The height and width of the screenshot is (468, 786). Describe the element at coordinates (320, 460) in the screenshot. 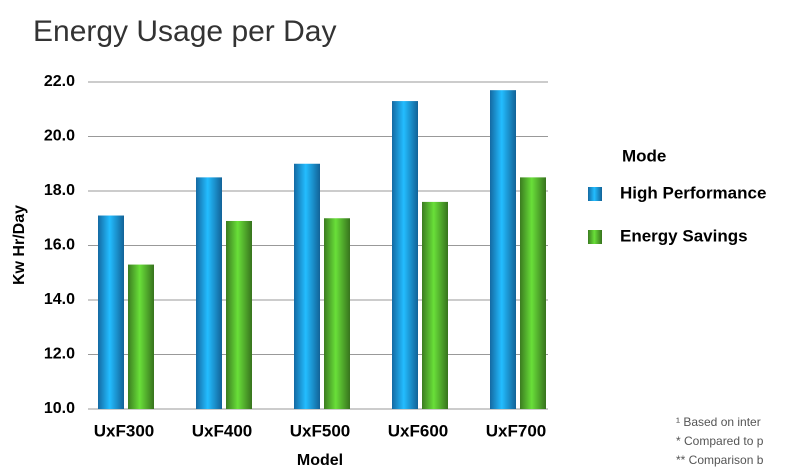

I see `x-axis-title: Model` at that location.